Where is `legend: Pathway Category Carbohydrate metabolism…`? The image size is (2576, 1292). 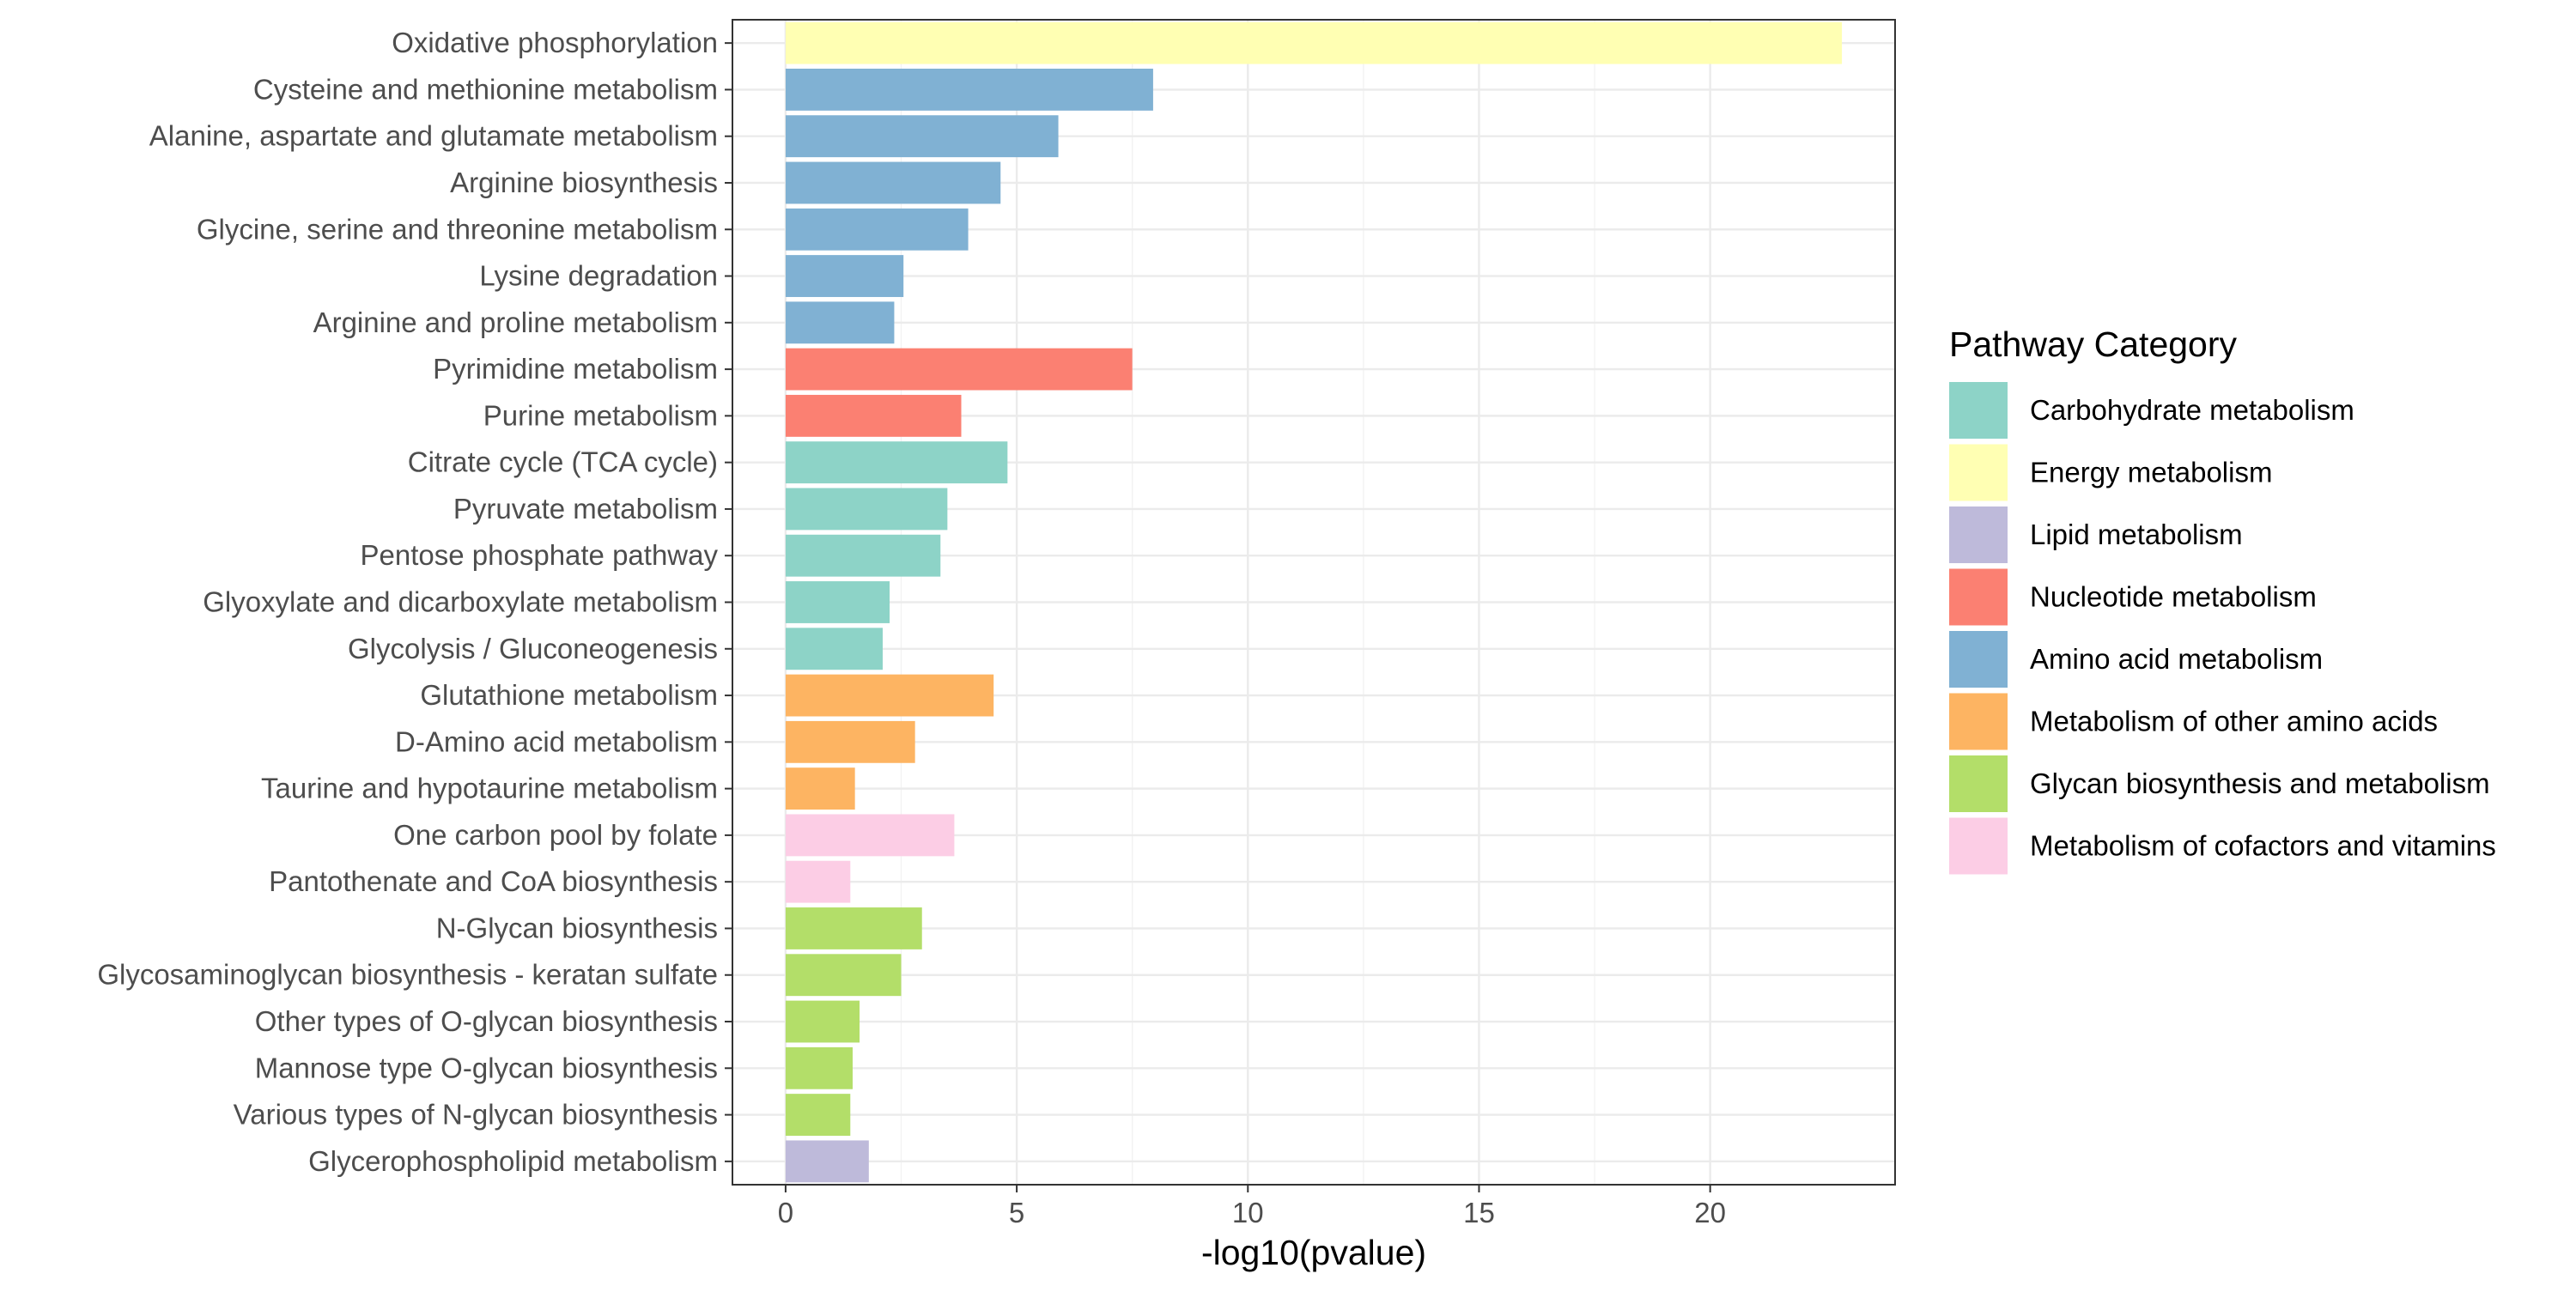
legend: Pathway Category Carbohydrate metabolism… is located at coordinates (2222, 600).